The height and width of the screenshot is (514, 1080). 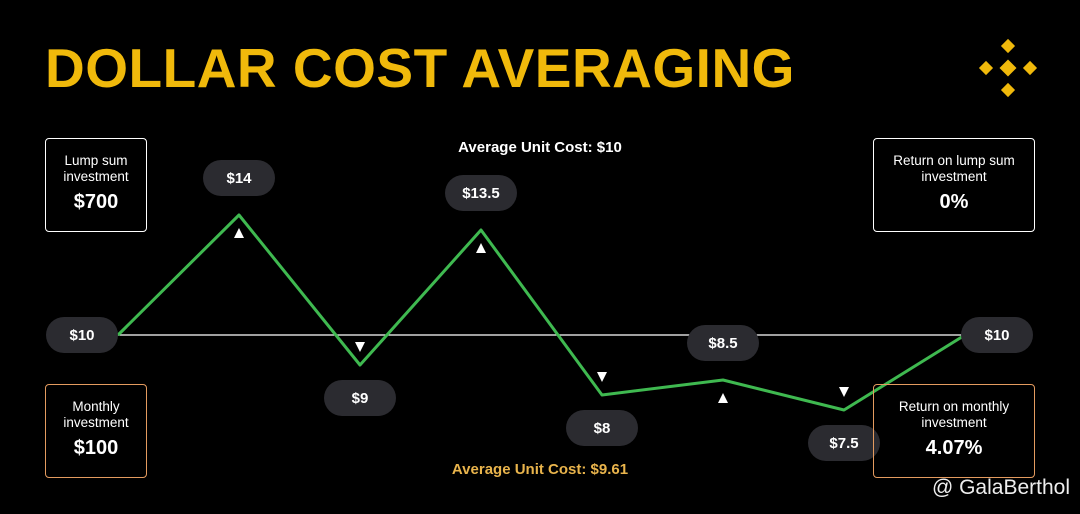 I want to click on value-label: $8.5, so click(x=722, y=343).